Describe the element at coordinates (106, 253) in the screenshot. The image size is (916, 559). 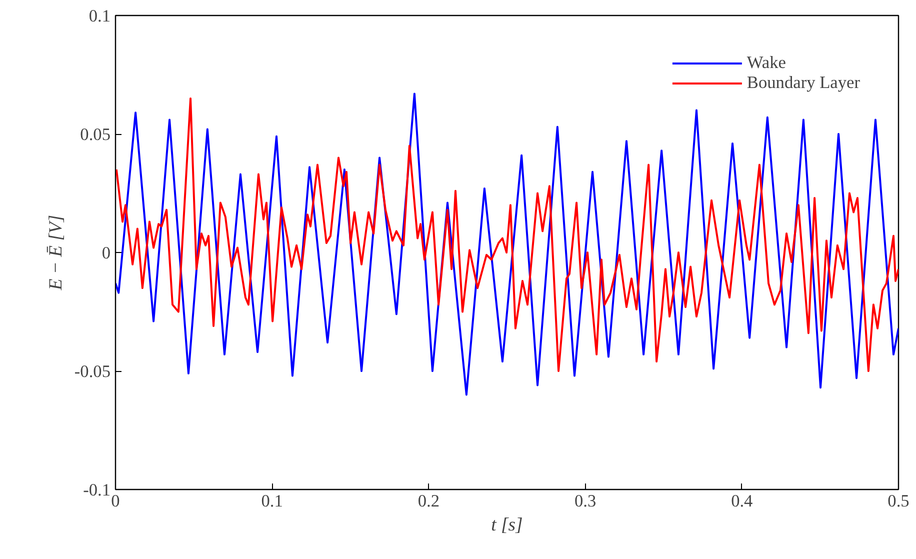
I see `y-tick-label: 0` at that location.